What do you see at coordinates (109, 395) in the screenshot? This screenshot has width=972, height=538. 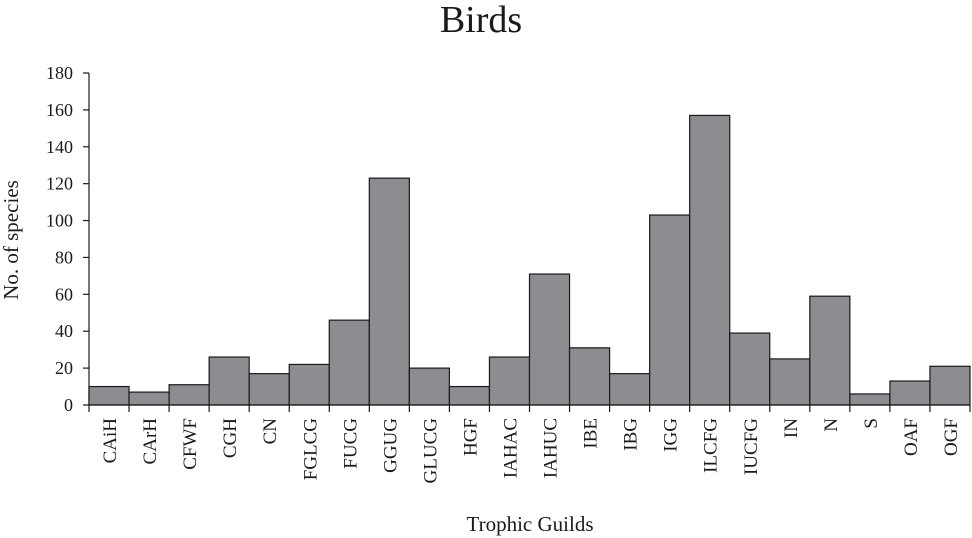 I see `bar-CAiH` at bounding box center [109, 395].